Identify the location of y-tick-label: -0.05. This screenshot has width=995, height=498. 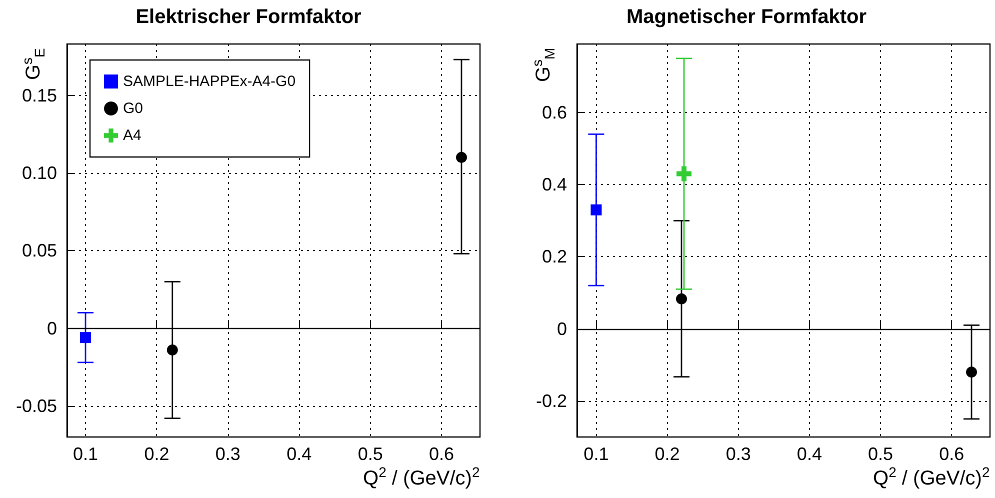
(36, 406).